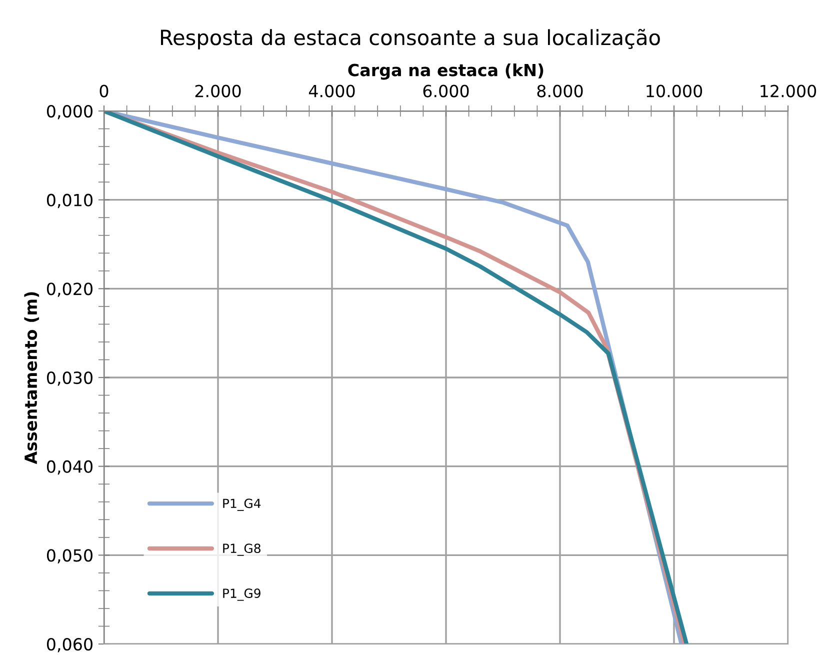 This screenshot has height=655, width=820. I want to click on y-tick-label: 0,050, so click(69, 556).